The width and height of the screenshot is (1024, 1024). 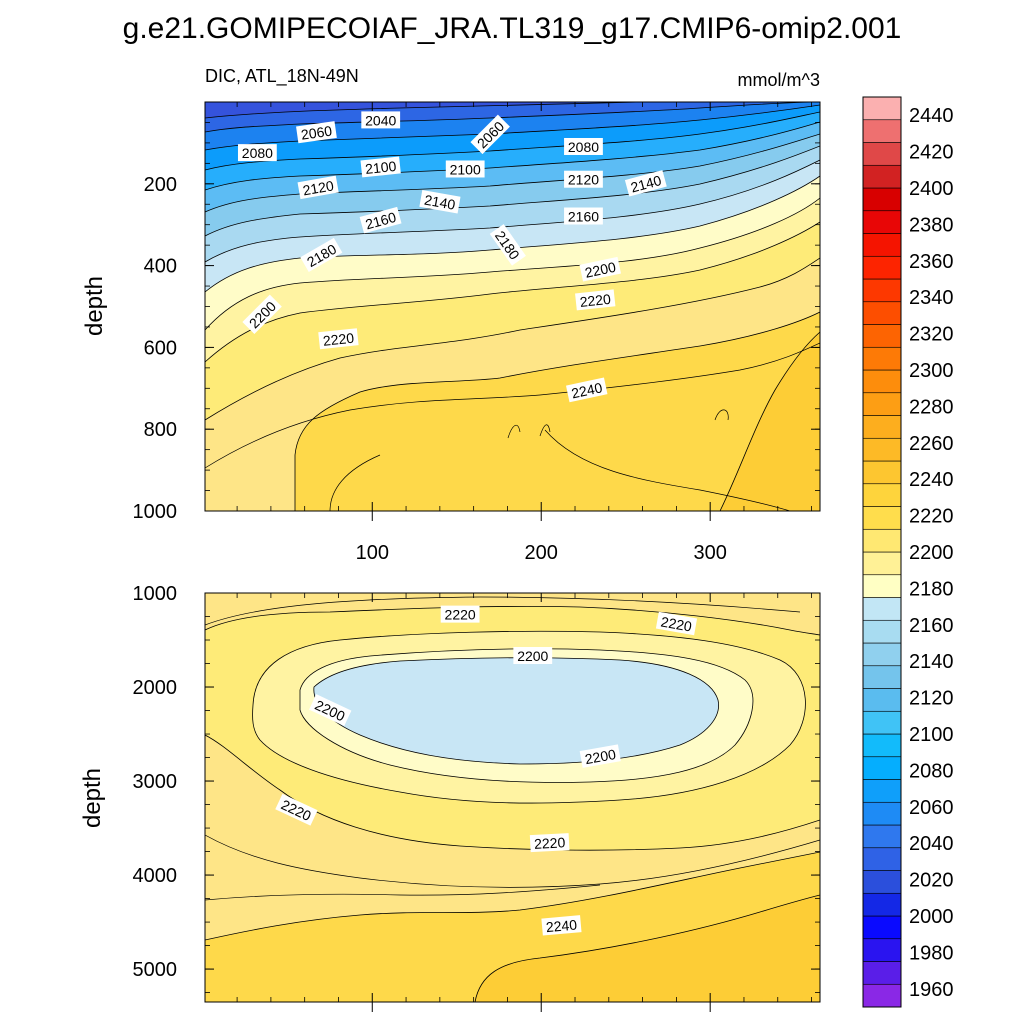 I want to click on colorbar-tick-label: 2380, so click(x=931, y=225).